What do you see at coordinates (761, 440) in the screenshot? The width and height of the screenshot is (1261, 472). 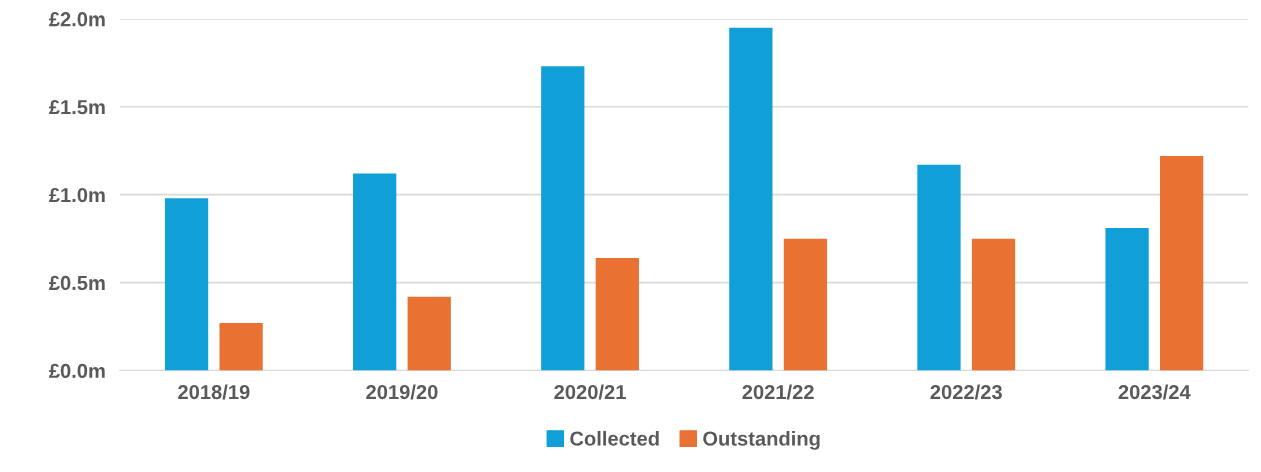 I see `legend-label: Outstanding` at bounding box center [761, 440].